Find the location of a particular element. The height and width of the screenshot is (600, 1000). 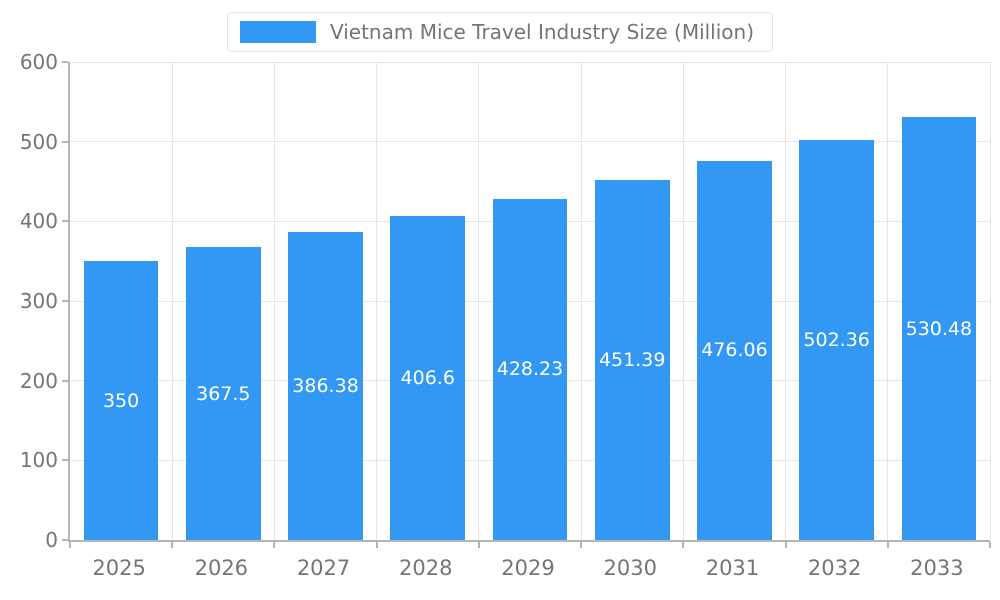

bar-2030: 451.39 is located at coordinates (632, 360).